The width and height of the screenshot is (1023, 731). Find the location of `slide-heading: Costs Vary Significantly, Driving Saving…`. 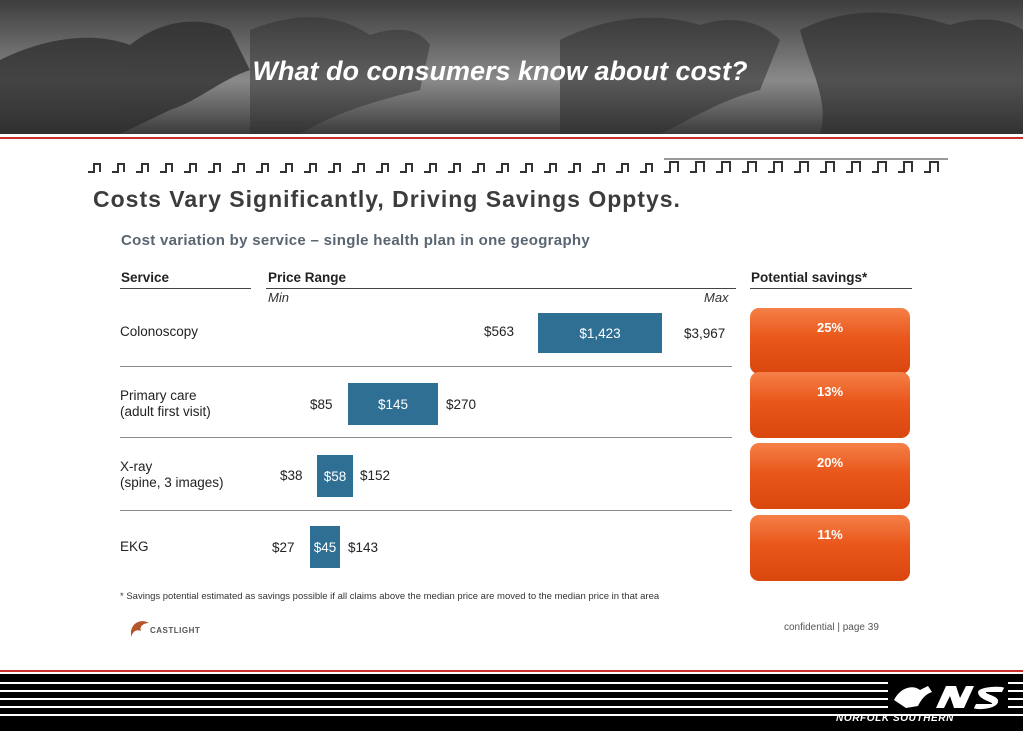

slide-heading: Costs Vary Significantly, Driving Saving… is located at coordinates (387, 199).